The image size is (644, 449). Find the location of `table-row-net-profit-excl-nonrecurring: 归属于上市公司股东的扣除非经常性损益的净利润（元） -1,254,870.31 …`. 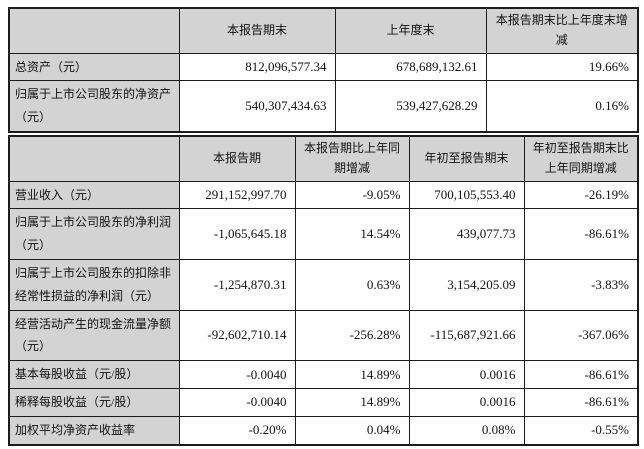

table-row-net-profit-excl-nonrecurring: 归属于上市公司股东的扣除非经常性损益的净利润（元） -1,254,870.31 … is located at coordinates (323, 284).